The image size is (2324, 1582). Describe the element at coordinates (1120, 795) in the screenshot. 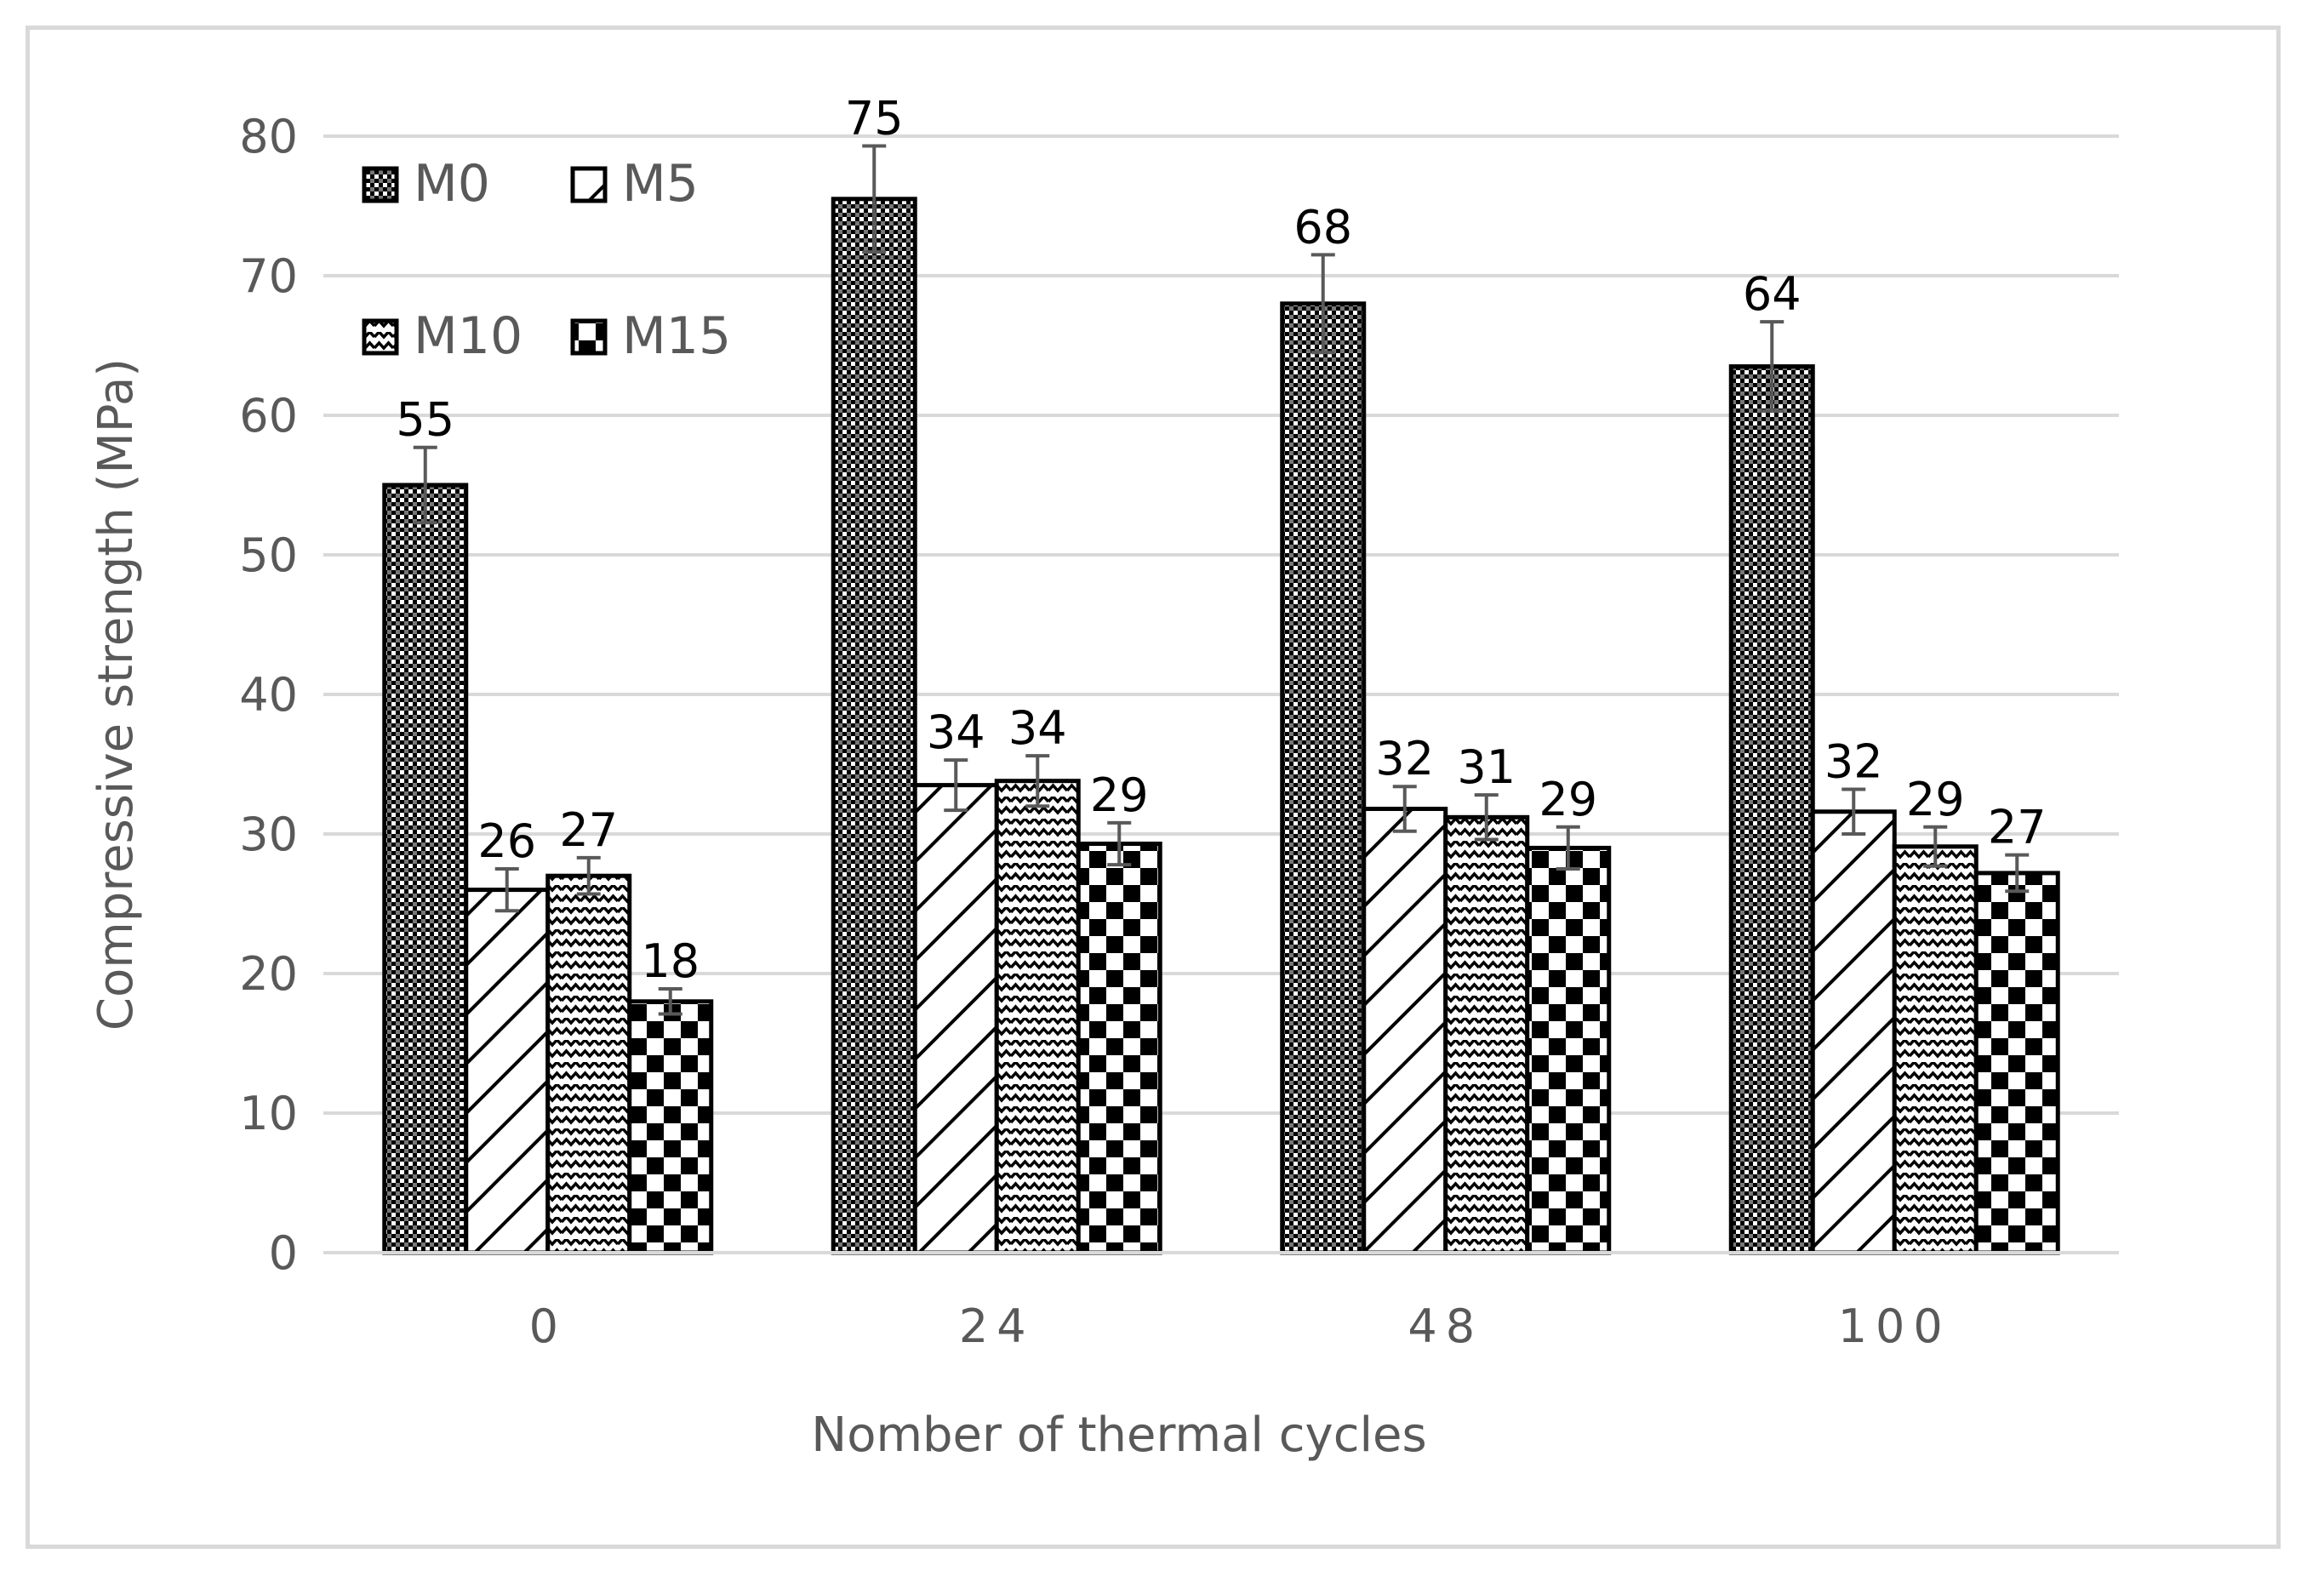

I see `data-label-m15-24: 29` at that location.